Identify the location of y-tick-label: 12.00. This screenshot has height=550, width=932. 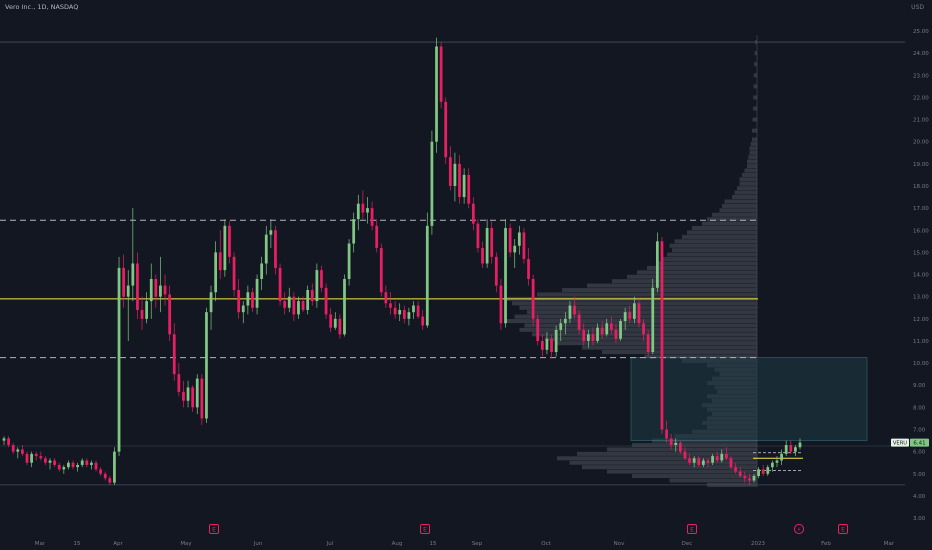
(921, 320).